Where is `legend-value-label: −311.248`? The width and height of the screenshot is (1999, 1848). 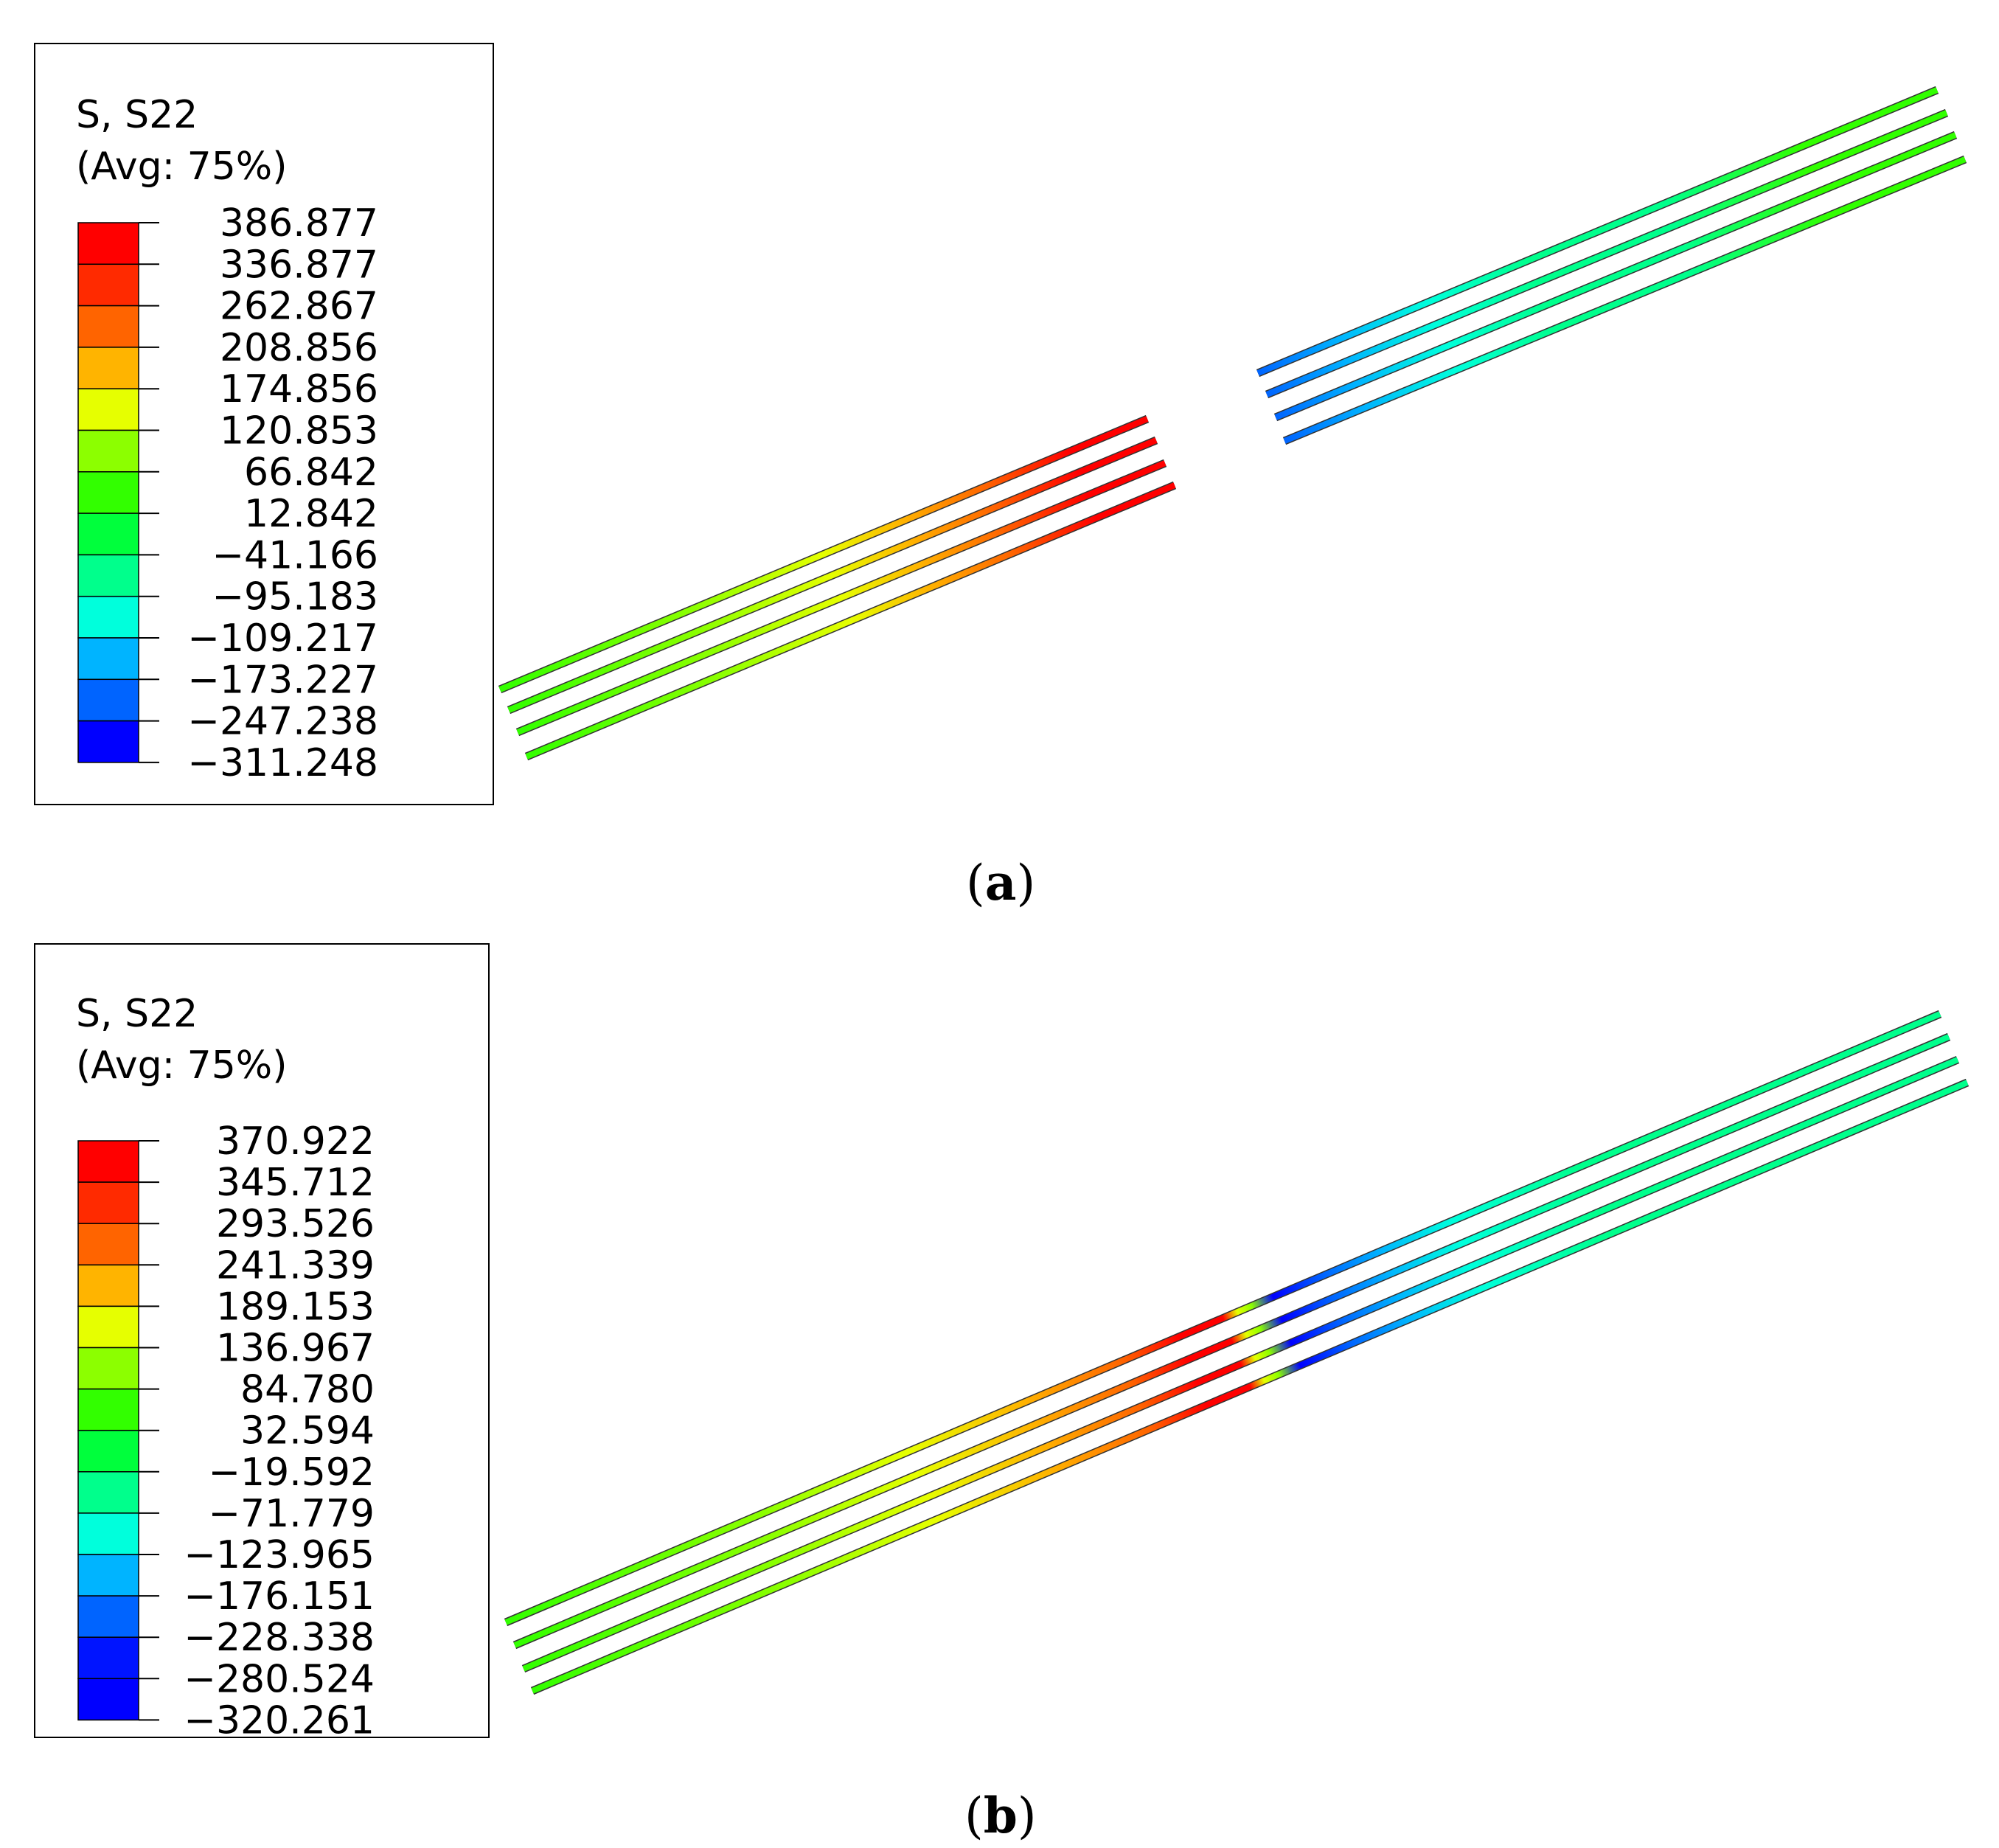 legend-value-label: −311.248 is located at coordinates (282, 763).